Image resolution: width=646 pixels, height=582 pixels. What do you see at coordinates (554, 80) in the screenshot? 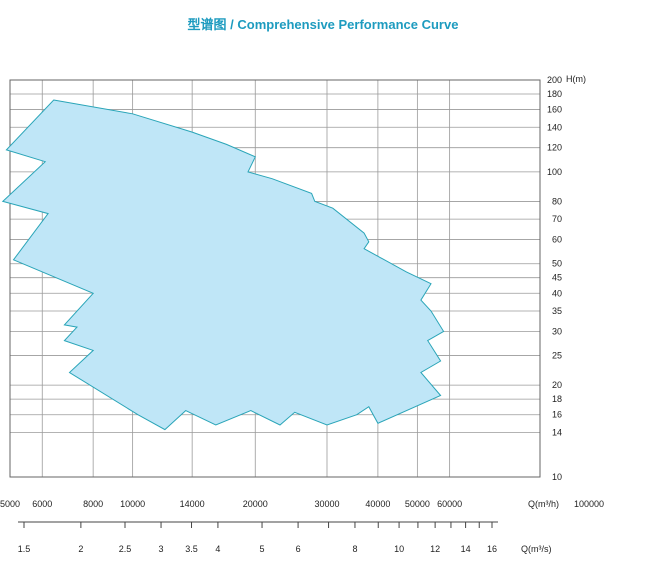
I see `y-tick-label: 200` at bounding box center [554, 80].